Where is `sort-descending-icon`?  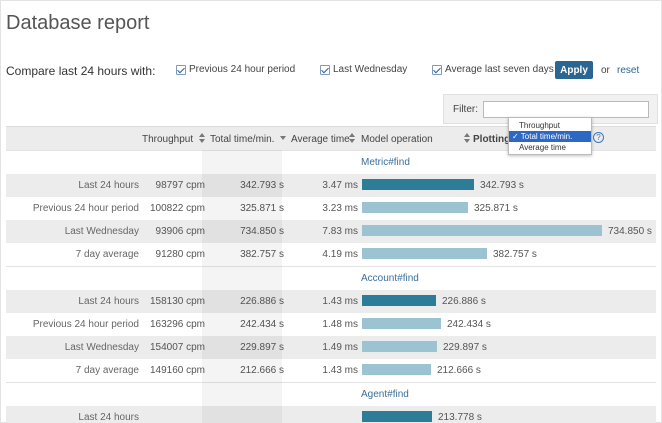
sort-descending-icon is located at coordinates (283, 138).